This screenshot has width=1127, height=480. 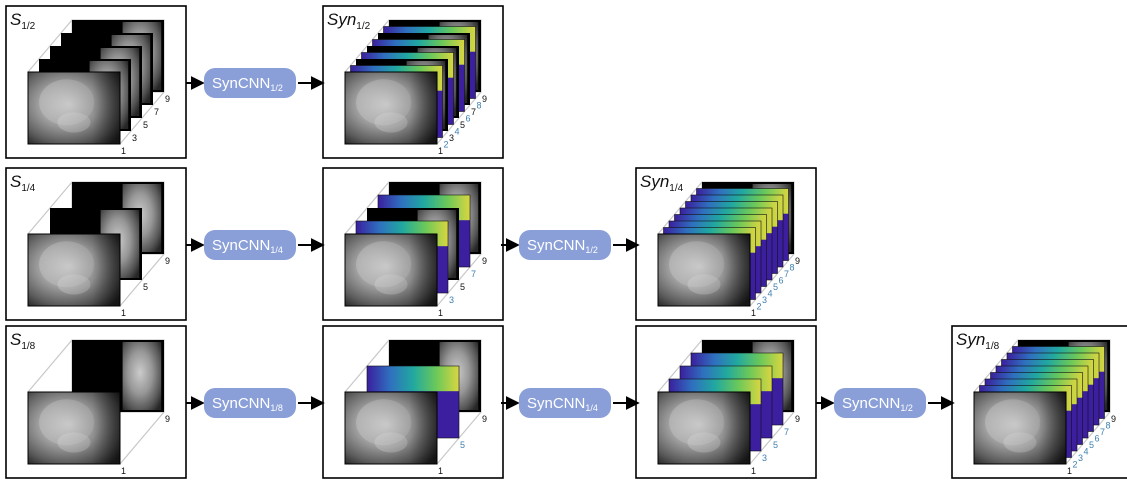 I want to click on panel-label: S1/8, so click(x=23, y=341).